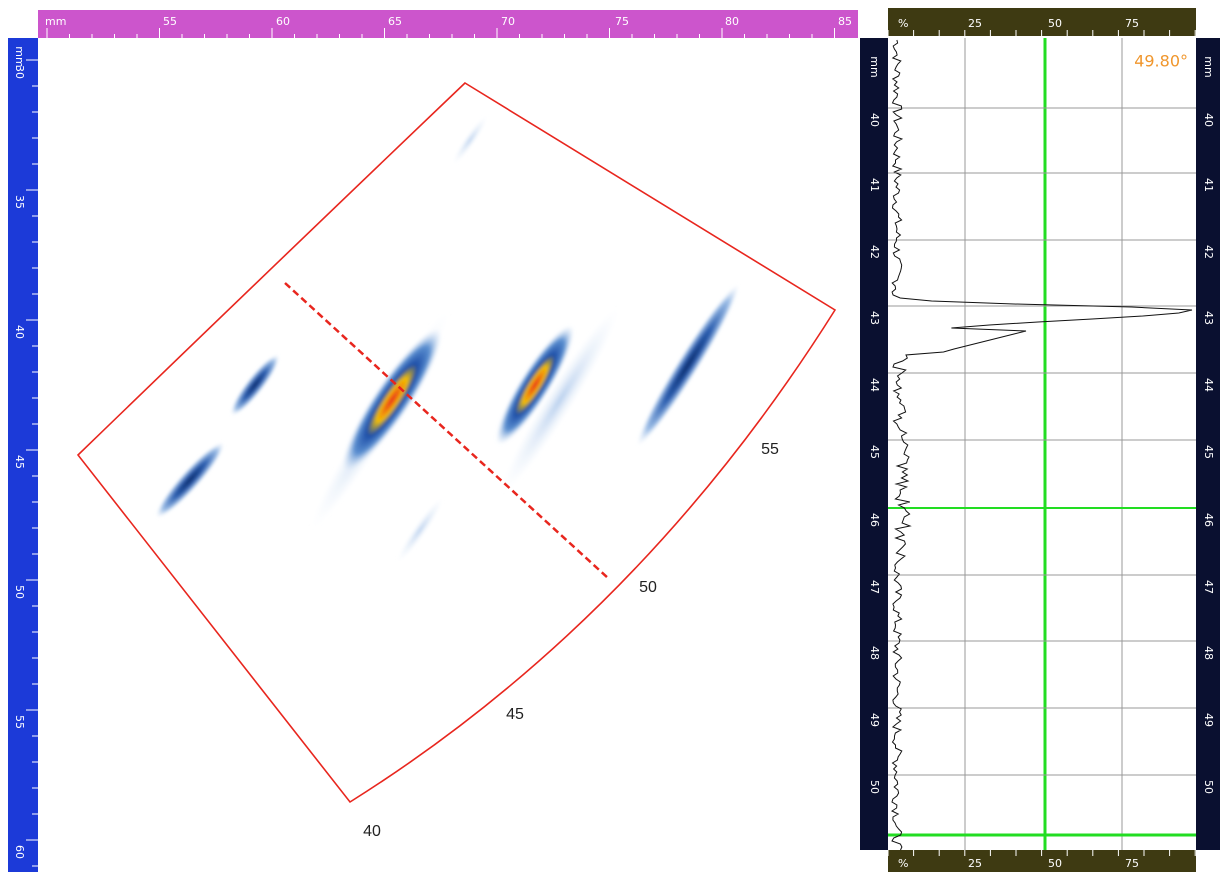 The image size is (1220, 872). I want to click on left-ruler, so click(23, 455).